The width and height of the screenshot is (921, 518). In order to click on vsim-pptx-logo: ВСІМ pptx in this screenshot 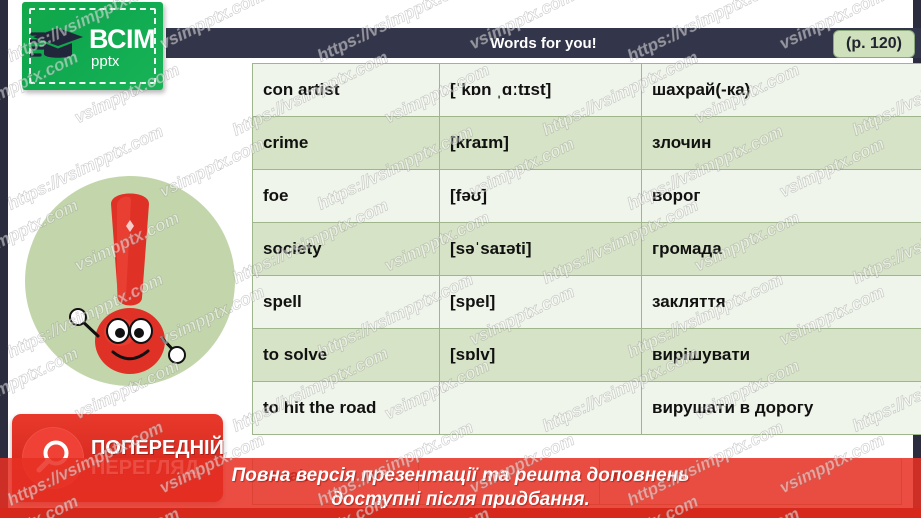, I will do `click(92, 46)`.